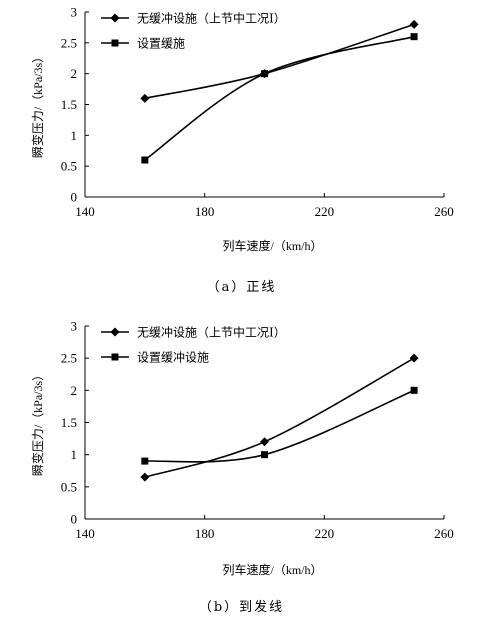  I want to click on legend-label: 设置缓冲设施, so click(173, 357).